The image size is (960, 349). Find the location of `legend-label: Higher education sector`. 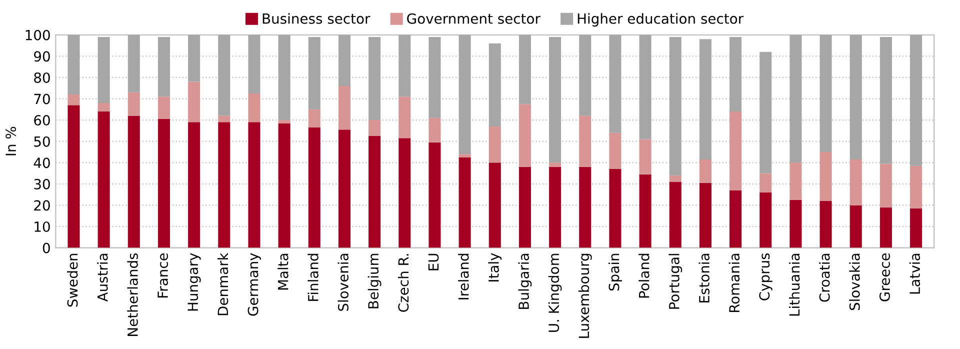

legend-label: Higher education sector is located at coordinates (661, 20).